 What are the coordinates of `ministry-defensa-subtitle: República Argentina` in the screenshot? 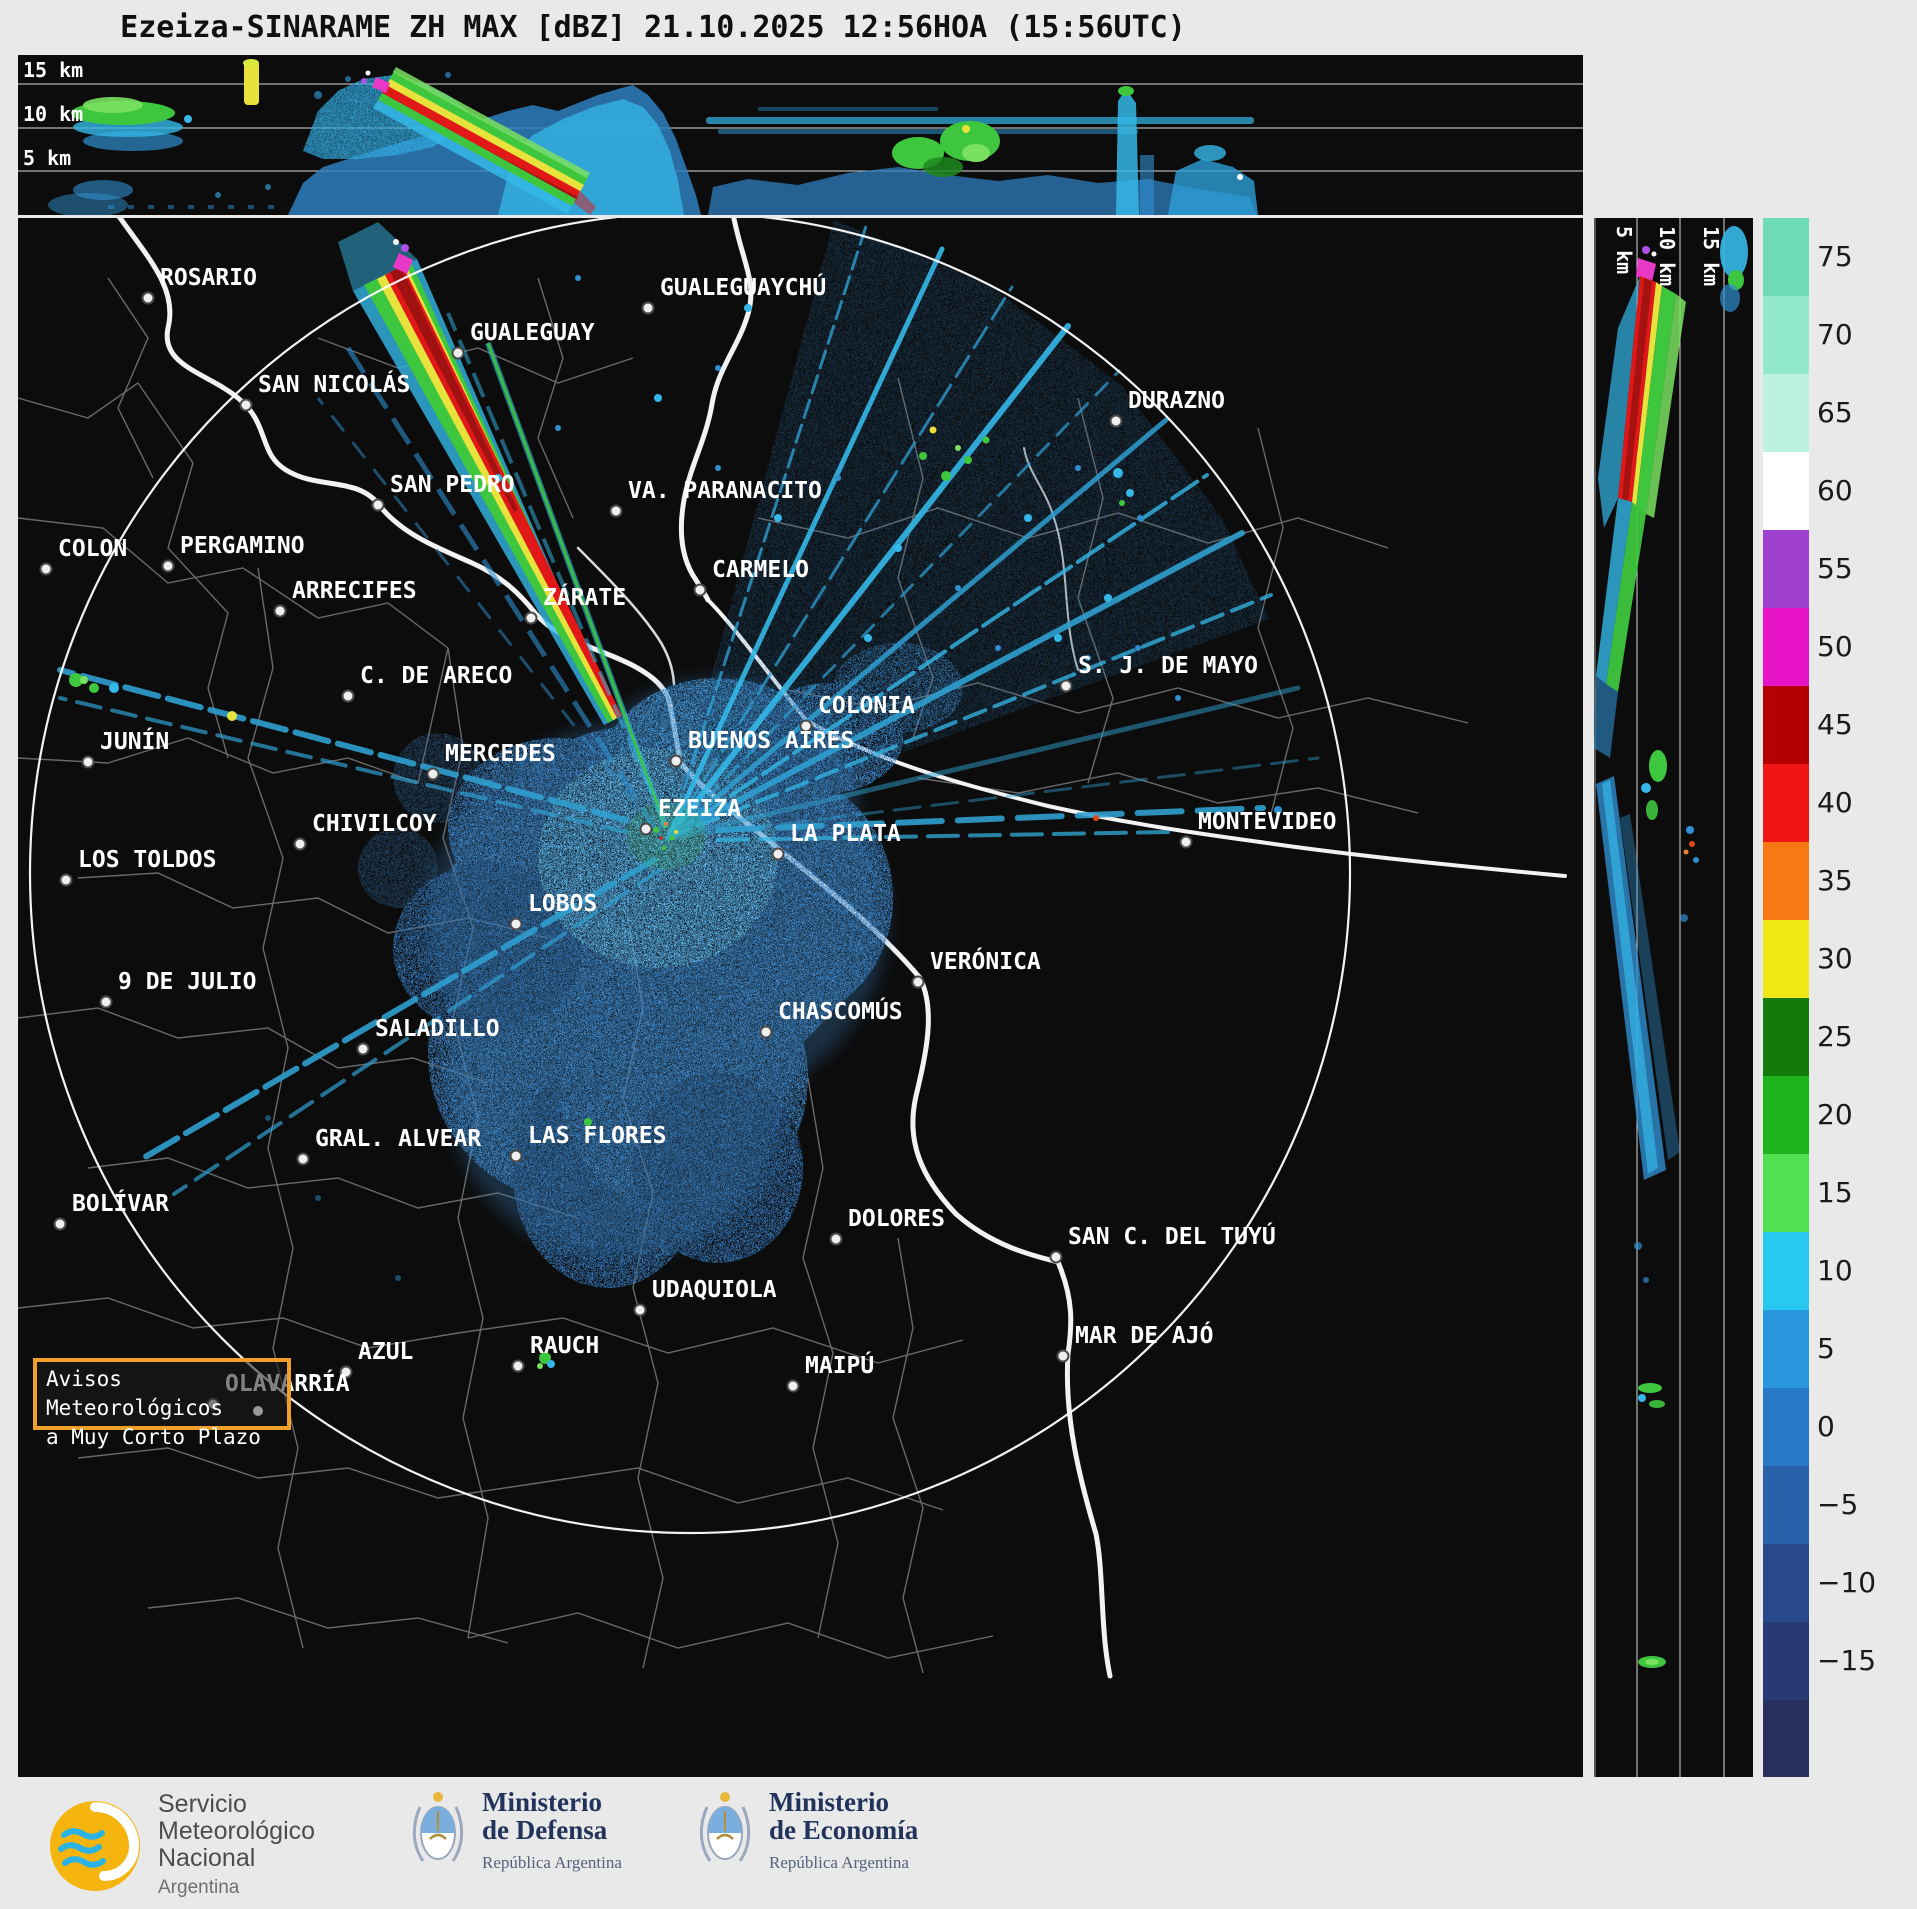 It's located at (552, 1862).